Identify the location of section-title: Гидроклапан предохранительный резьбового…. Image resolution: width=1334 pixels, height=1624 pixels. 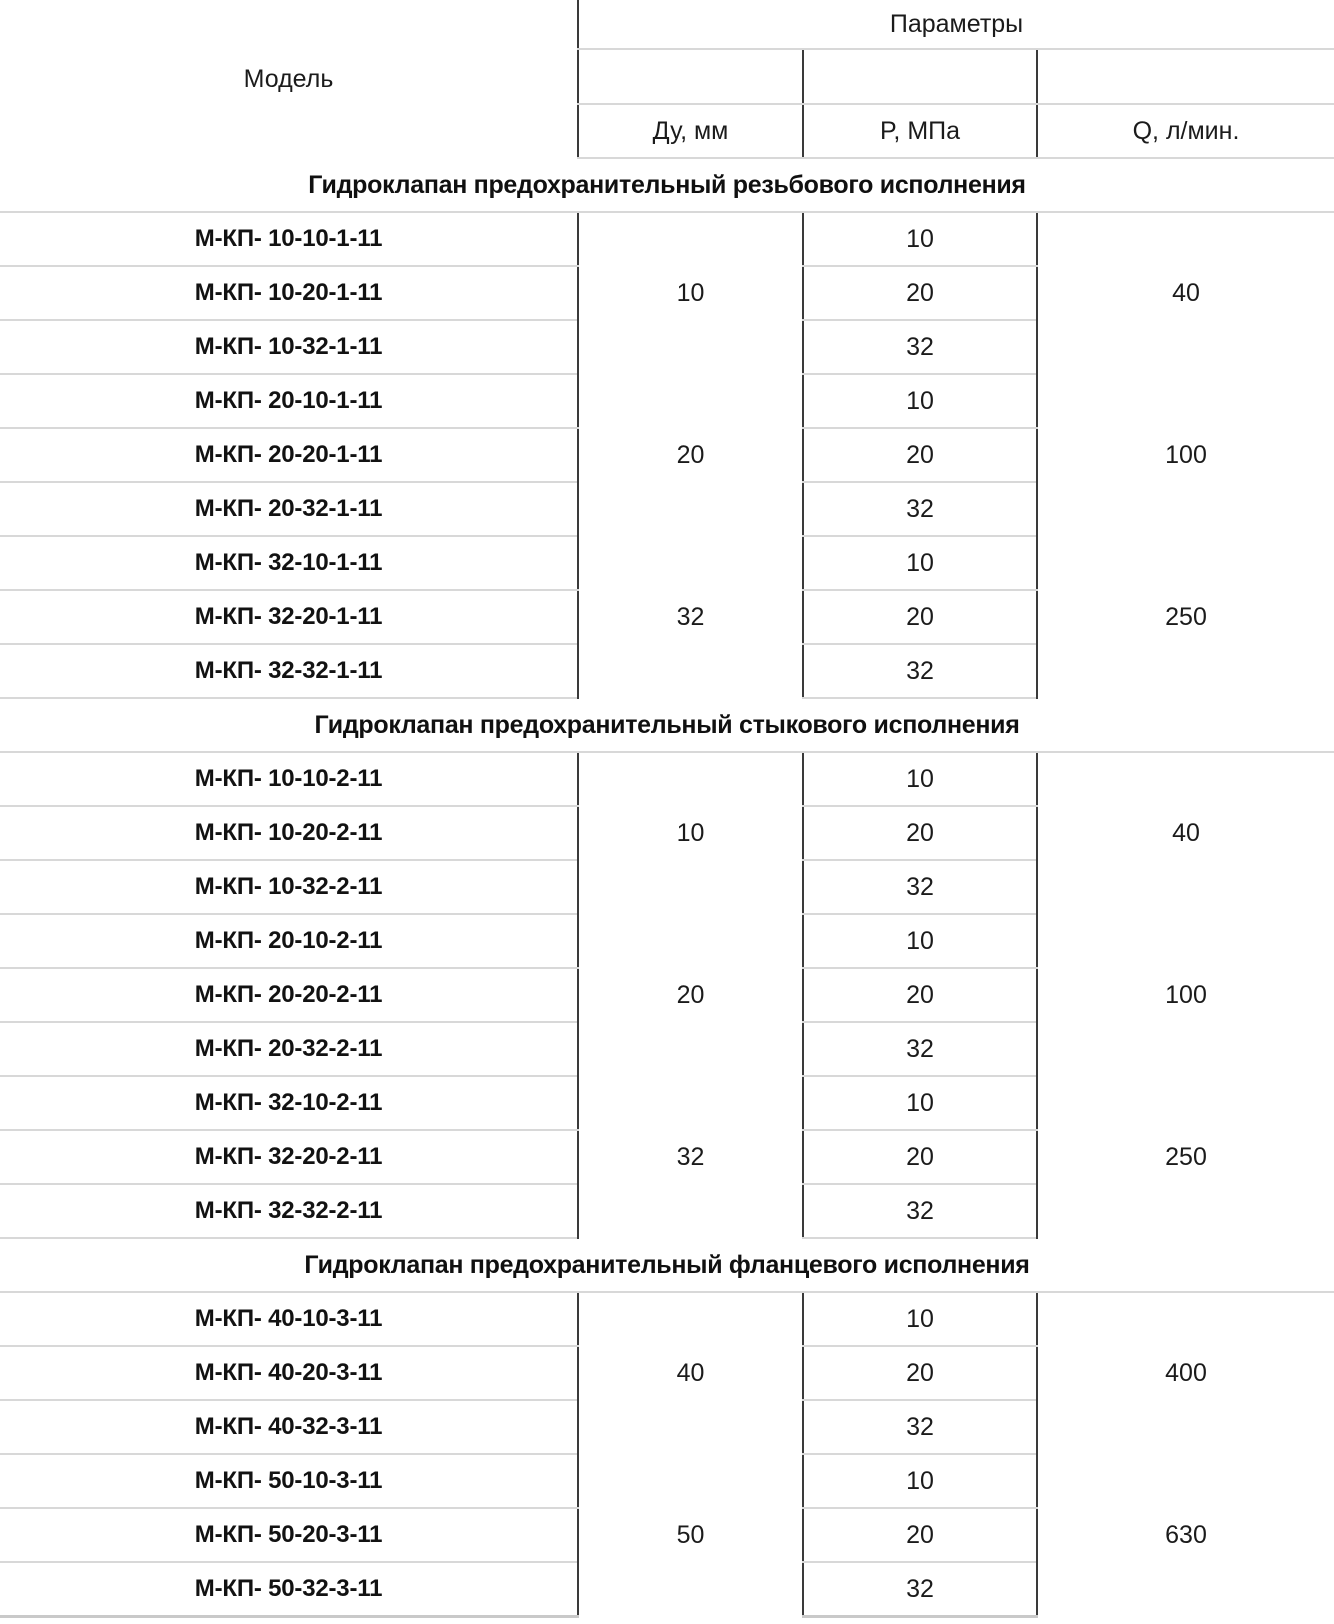
(667, 185).